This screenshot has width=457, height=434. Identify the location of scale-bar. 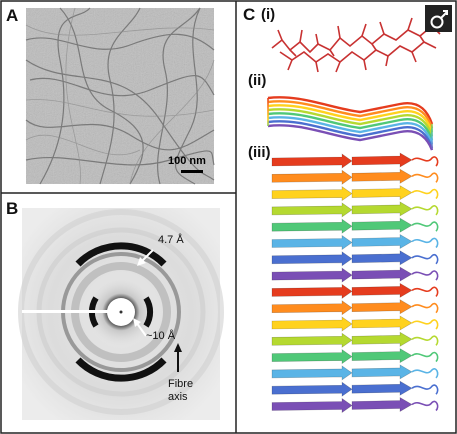
(192, 171).